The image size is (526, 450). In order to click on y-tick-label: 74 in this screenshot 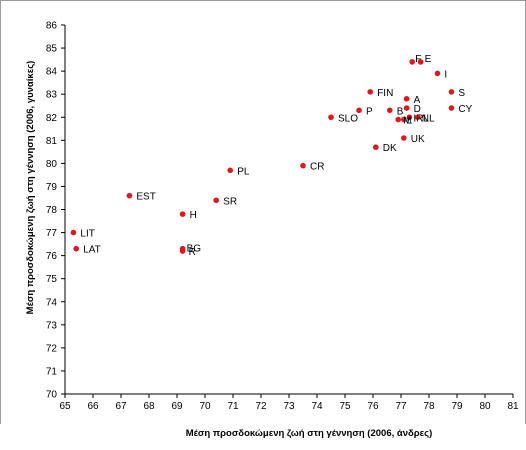, I will do `click(52, 302)`.